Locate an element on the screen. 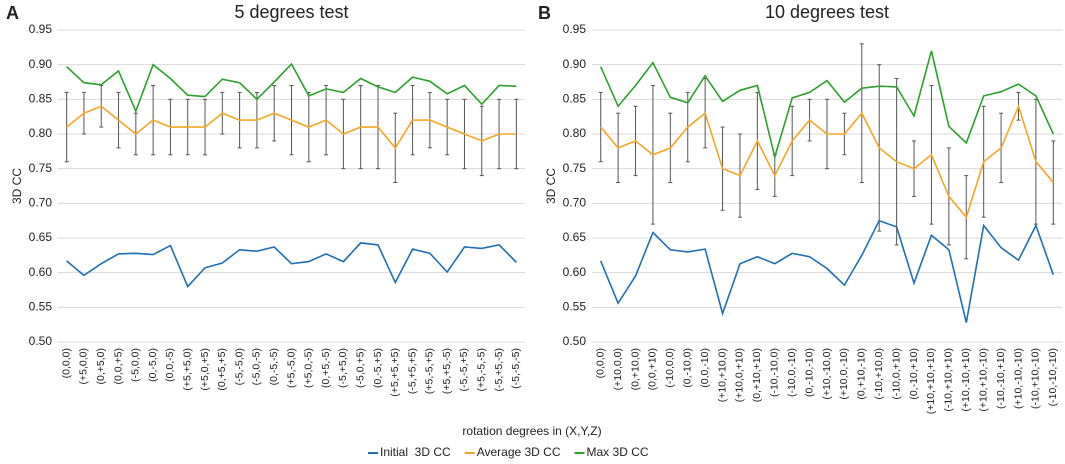  x-tick-label: (0,+5,+5) is located at coordinates (222, 369).